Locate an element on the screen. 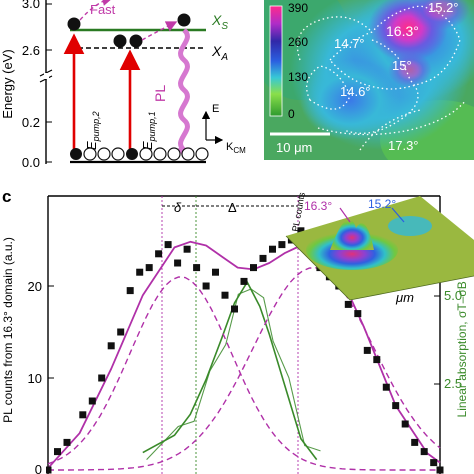  domain-label-14.6: 14.6° is located at coordinates (355, 91).